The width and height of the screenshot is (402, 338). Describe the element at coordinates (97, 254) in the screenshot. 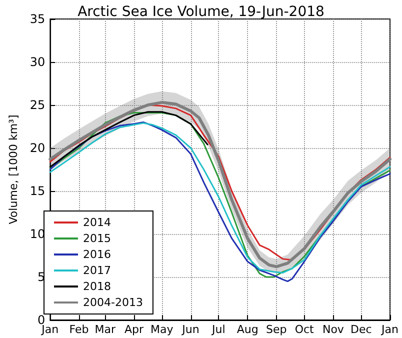

I see `legend-label: 2016` at that location.